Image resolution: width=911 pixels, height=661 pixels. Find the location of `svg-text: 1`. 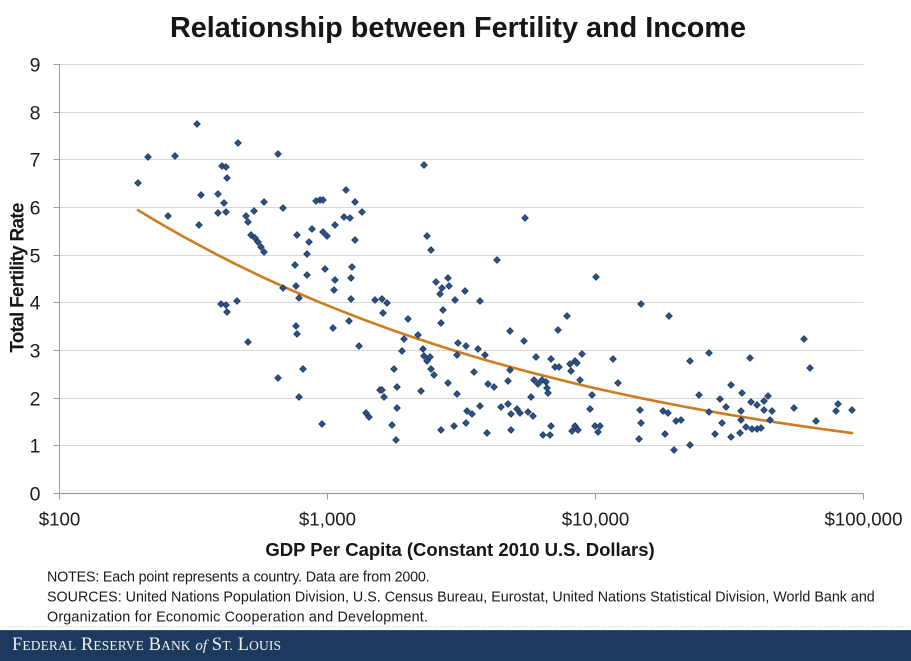

svg-text: 1 is located at coordinates (35, 447).